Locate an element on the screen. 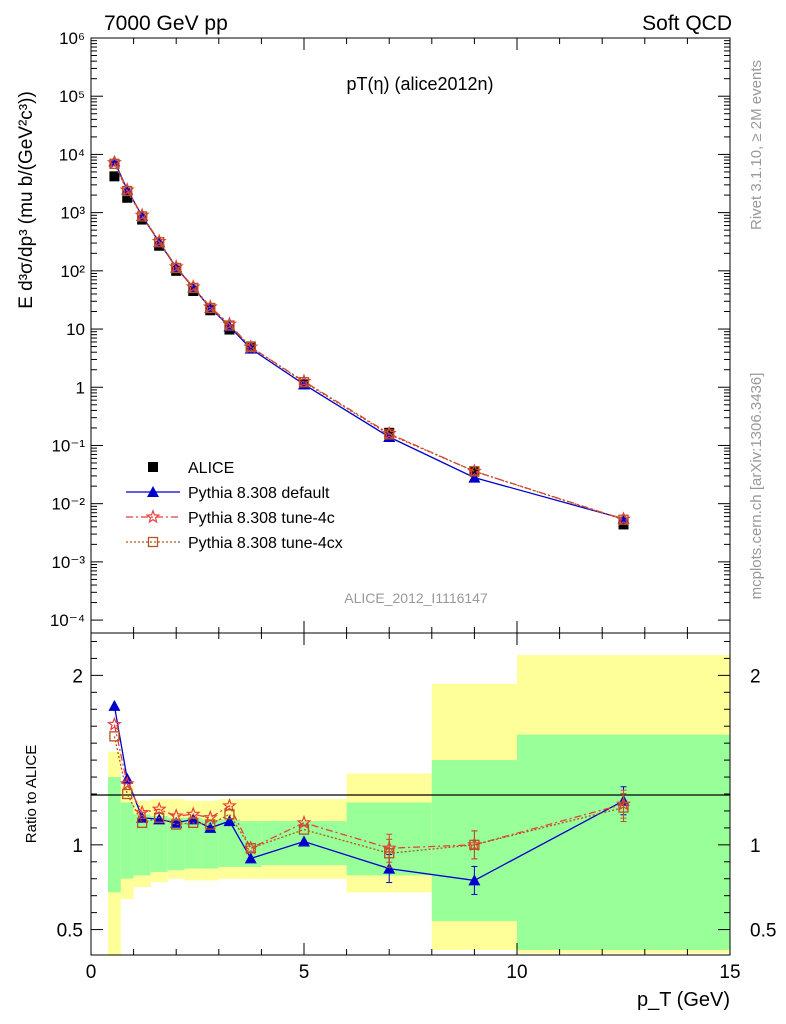 This screenshot has height=1024, width=786. legend-label: Pythia 8.308 tune-4cx is located at coordinates (265, 543).